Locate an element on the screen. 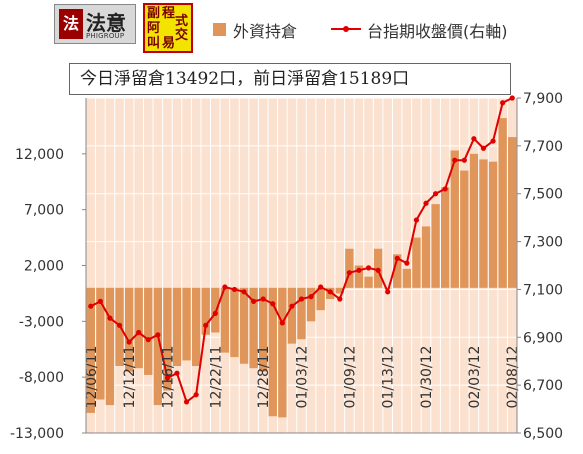 Image resolution: width=583 pixels, height=454 pixels. left-tick-label: -13,000 is located at coordinates (37, 434).